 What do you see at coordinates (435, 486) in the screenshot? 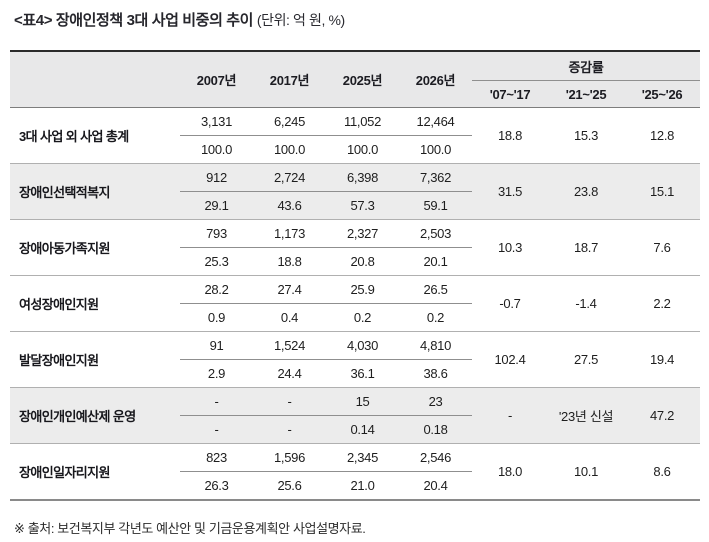
I see `share-cell: 20.4` at bounding box center [435, 486].